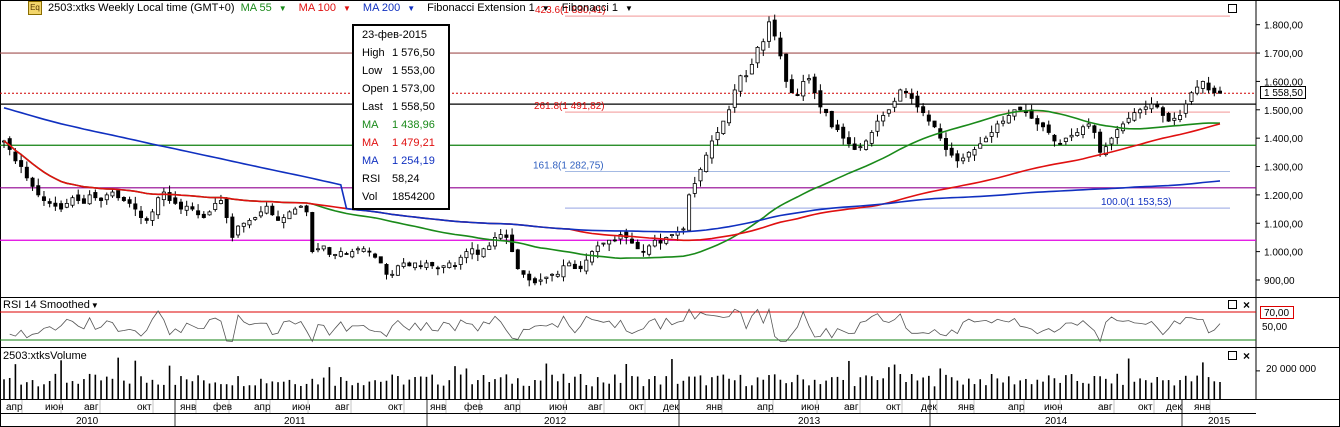 This screenshot has height=427, width=1340. I want to click on month-label: авг, so click(851, 407).